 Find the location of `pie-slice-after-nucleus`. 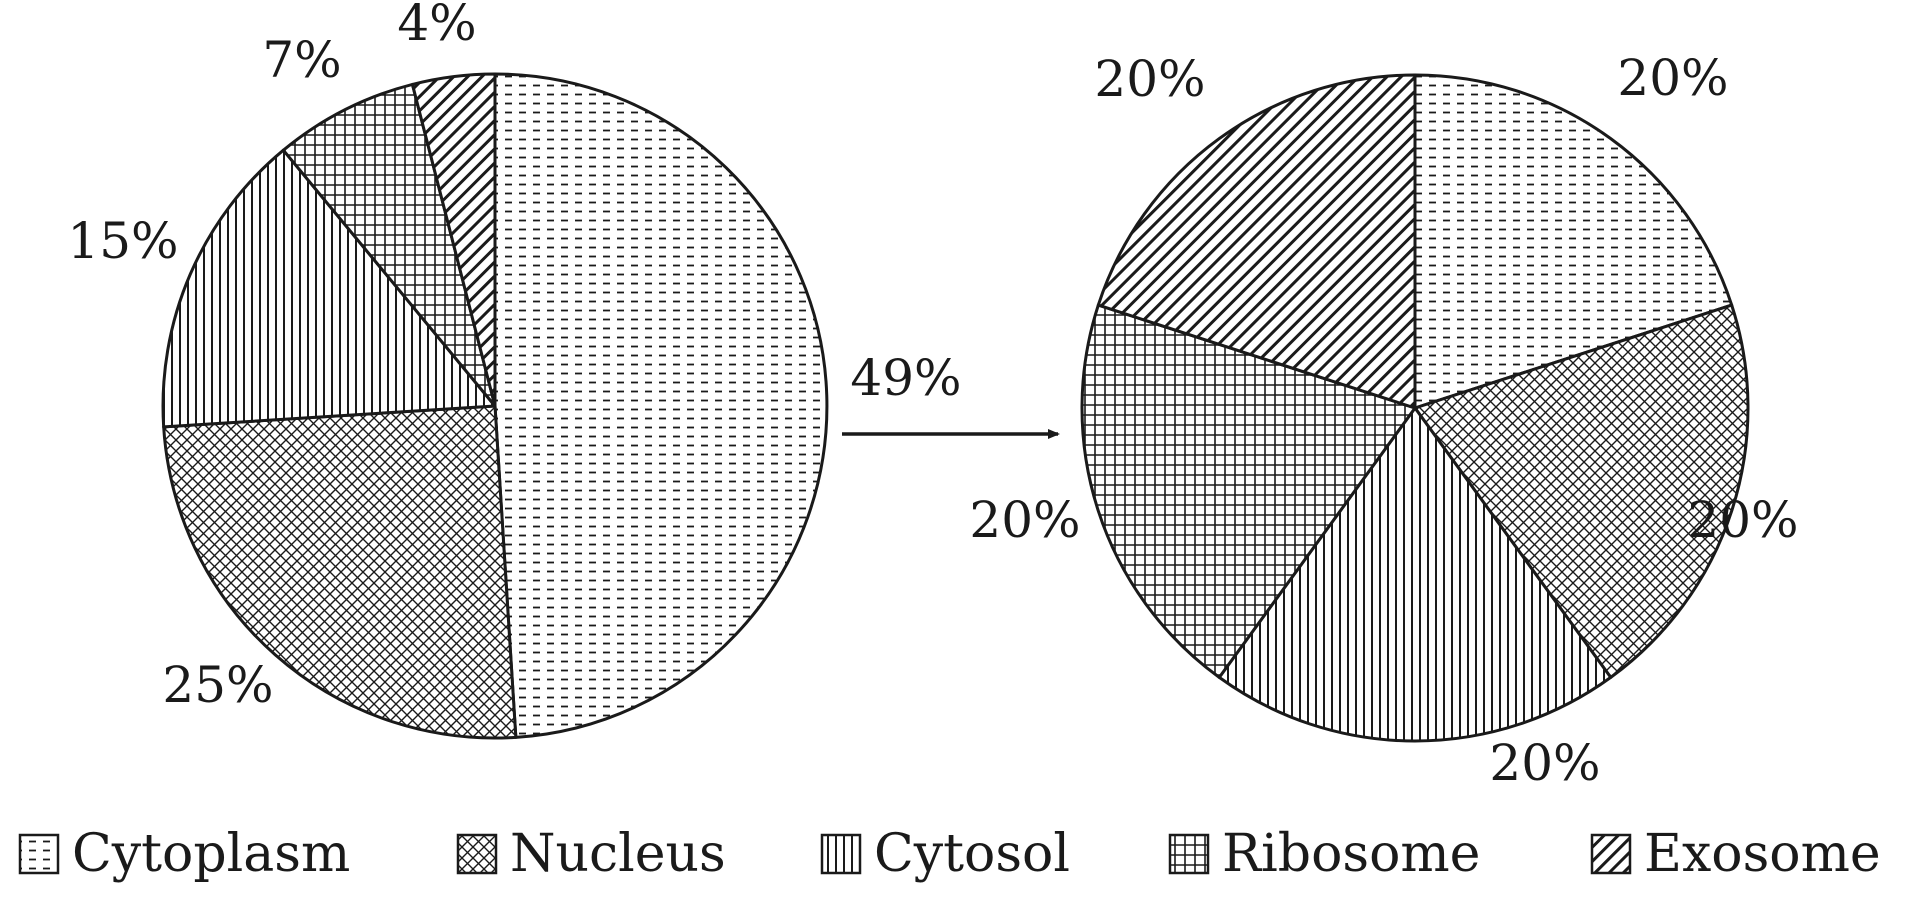

pie-slice-after-nucleus is located at coordinates (1581, 491).